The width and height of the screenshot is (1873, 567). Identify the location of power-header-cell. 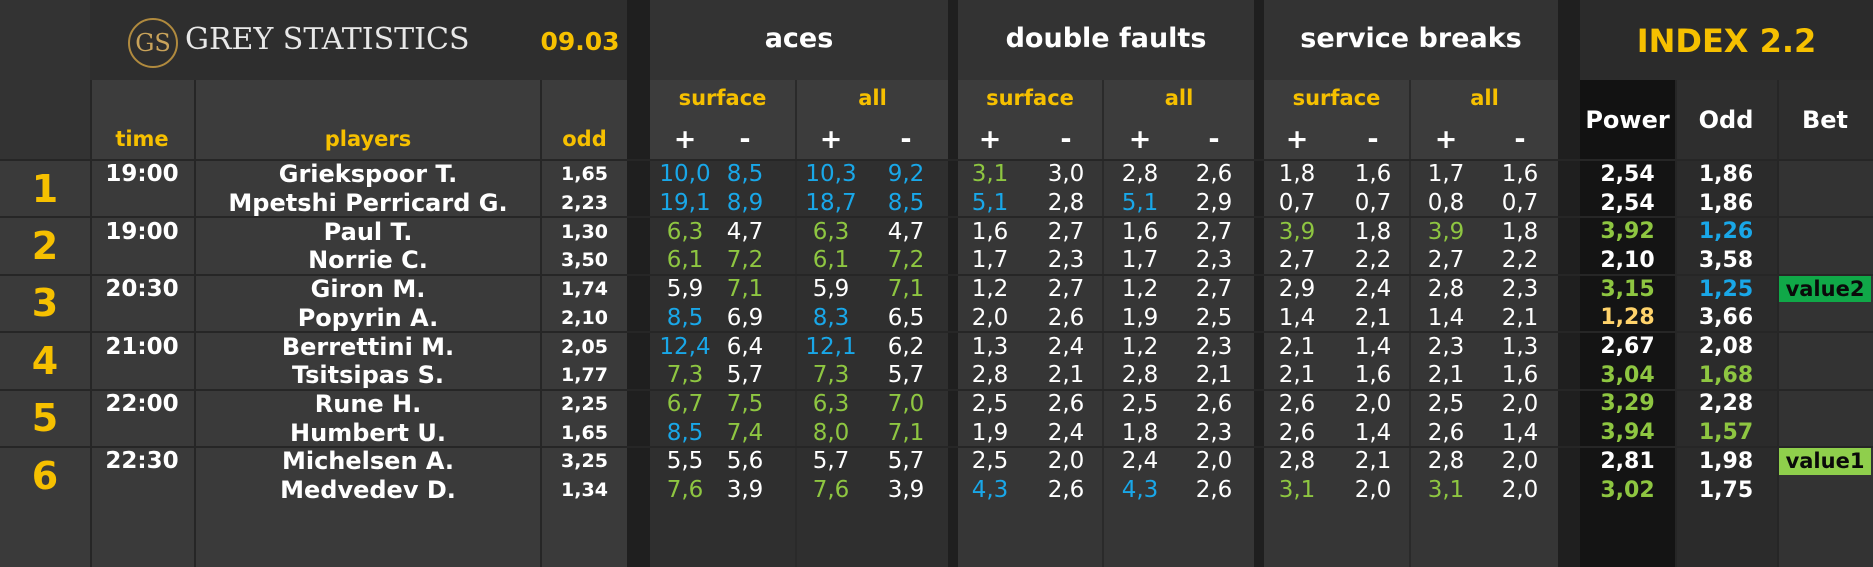
(1627, 120).